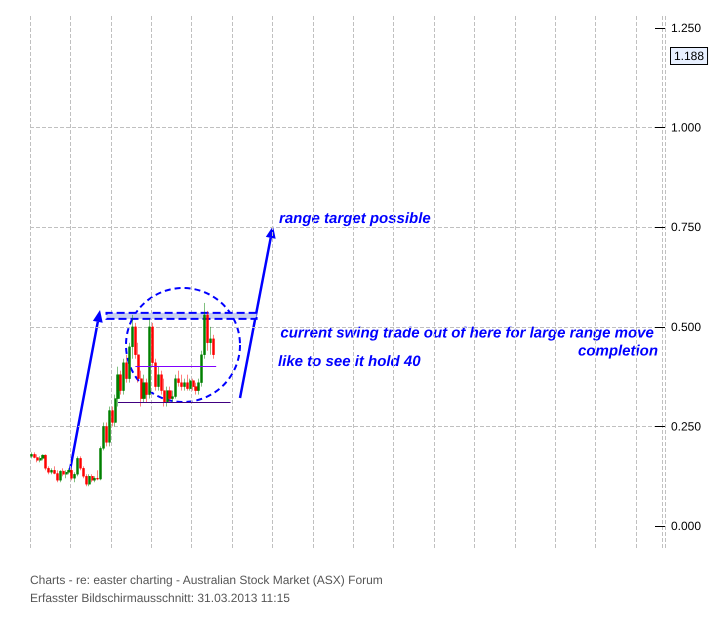  I want to click on y-tick-label: 0.500, so click(686, 327).